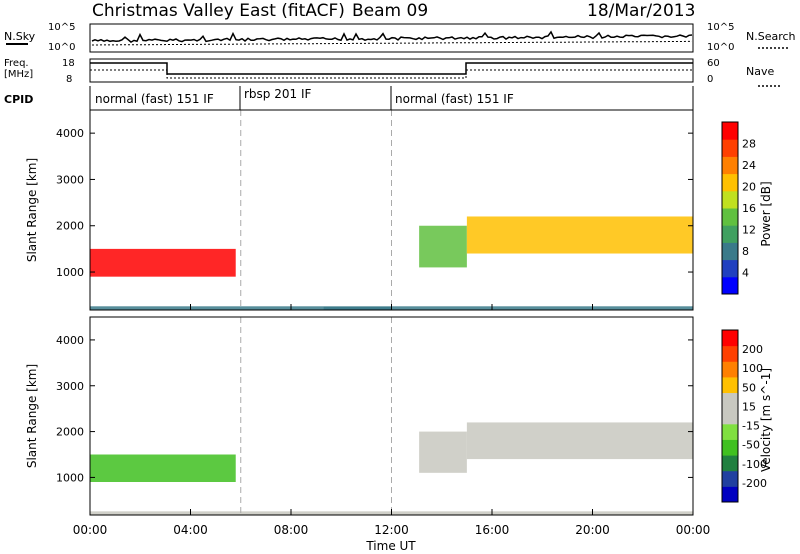  I want to click on power-panel-ytick-label-1: 2000, so click(70, 226).